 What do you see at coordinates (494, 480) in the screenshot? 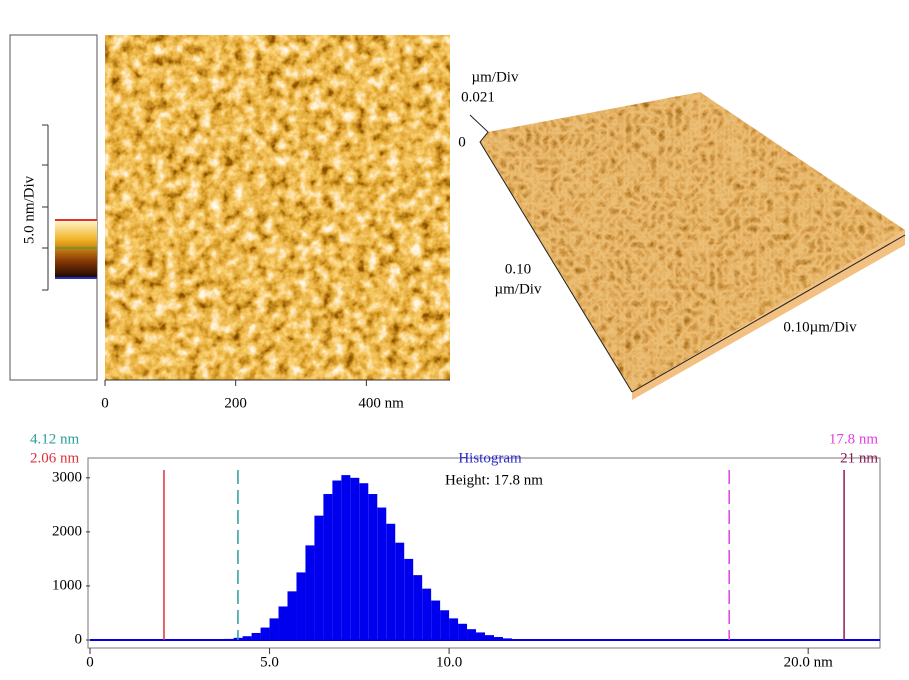
I see `histogram-annotation: Height: 17.8 nm` at bounding box center [494, 480].